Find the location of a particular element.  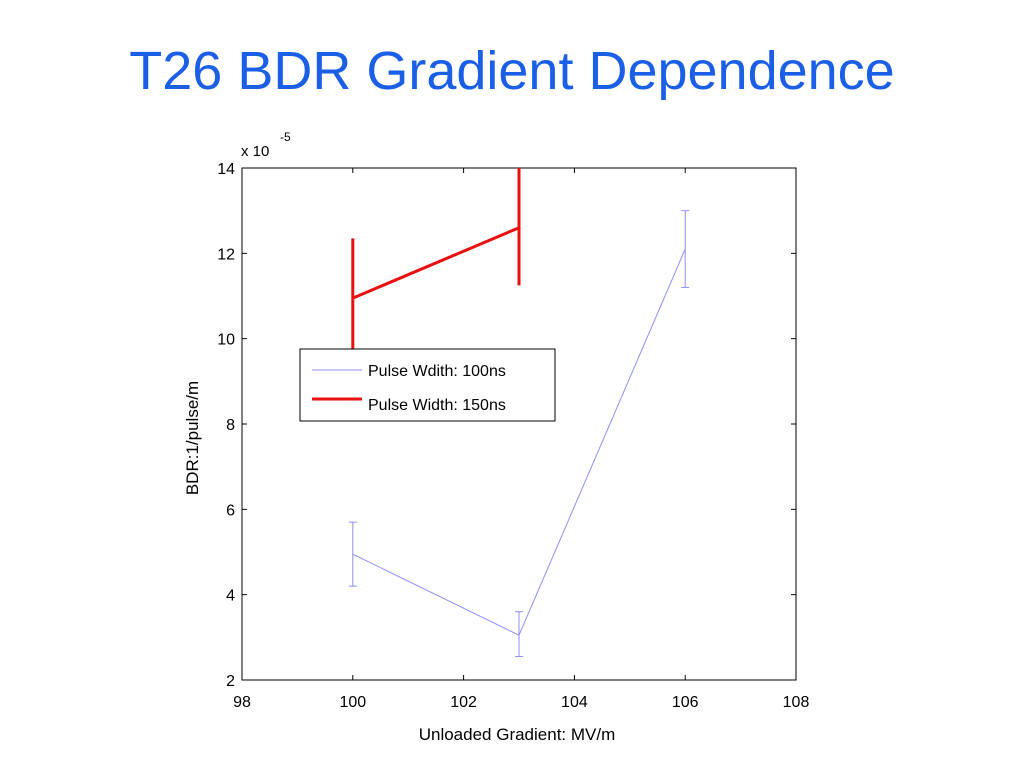

x-axis-label: Unloaded Gradient: MV/m is located at coordinates (517, 734).